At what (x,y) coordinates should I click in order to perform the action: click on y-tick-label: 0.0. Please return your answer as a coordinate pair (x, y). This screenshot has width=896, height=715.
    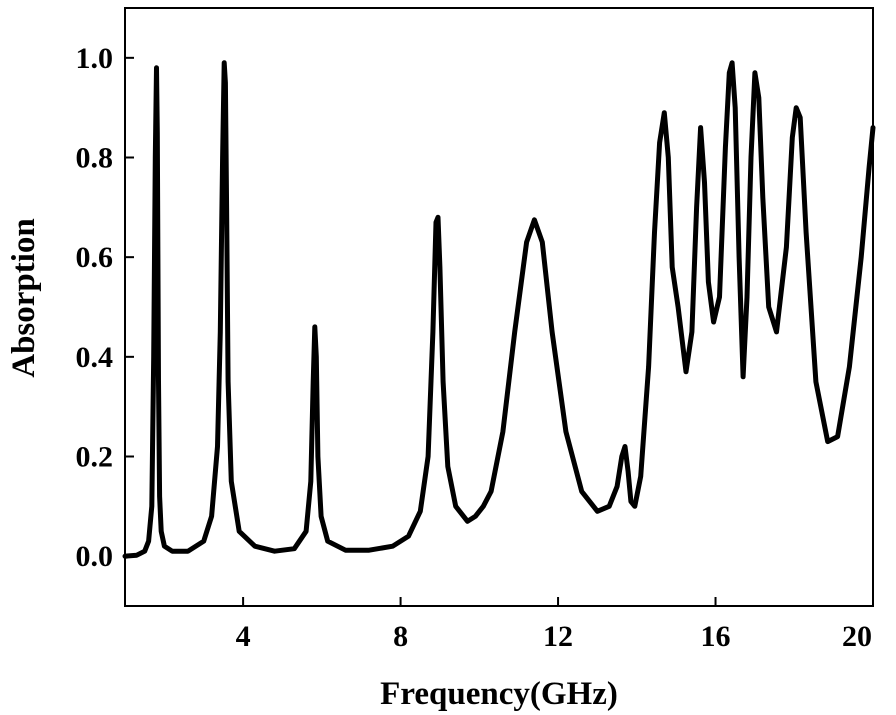
    Looking at the image, I should click on (95, 556).